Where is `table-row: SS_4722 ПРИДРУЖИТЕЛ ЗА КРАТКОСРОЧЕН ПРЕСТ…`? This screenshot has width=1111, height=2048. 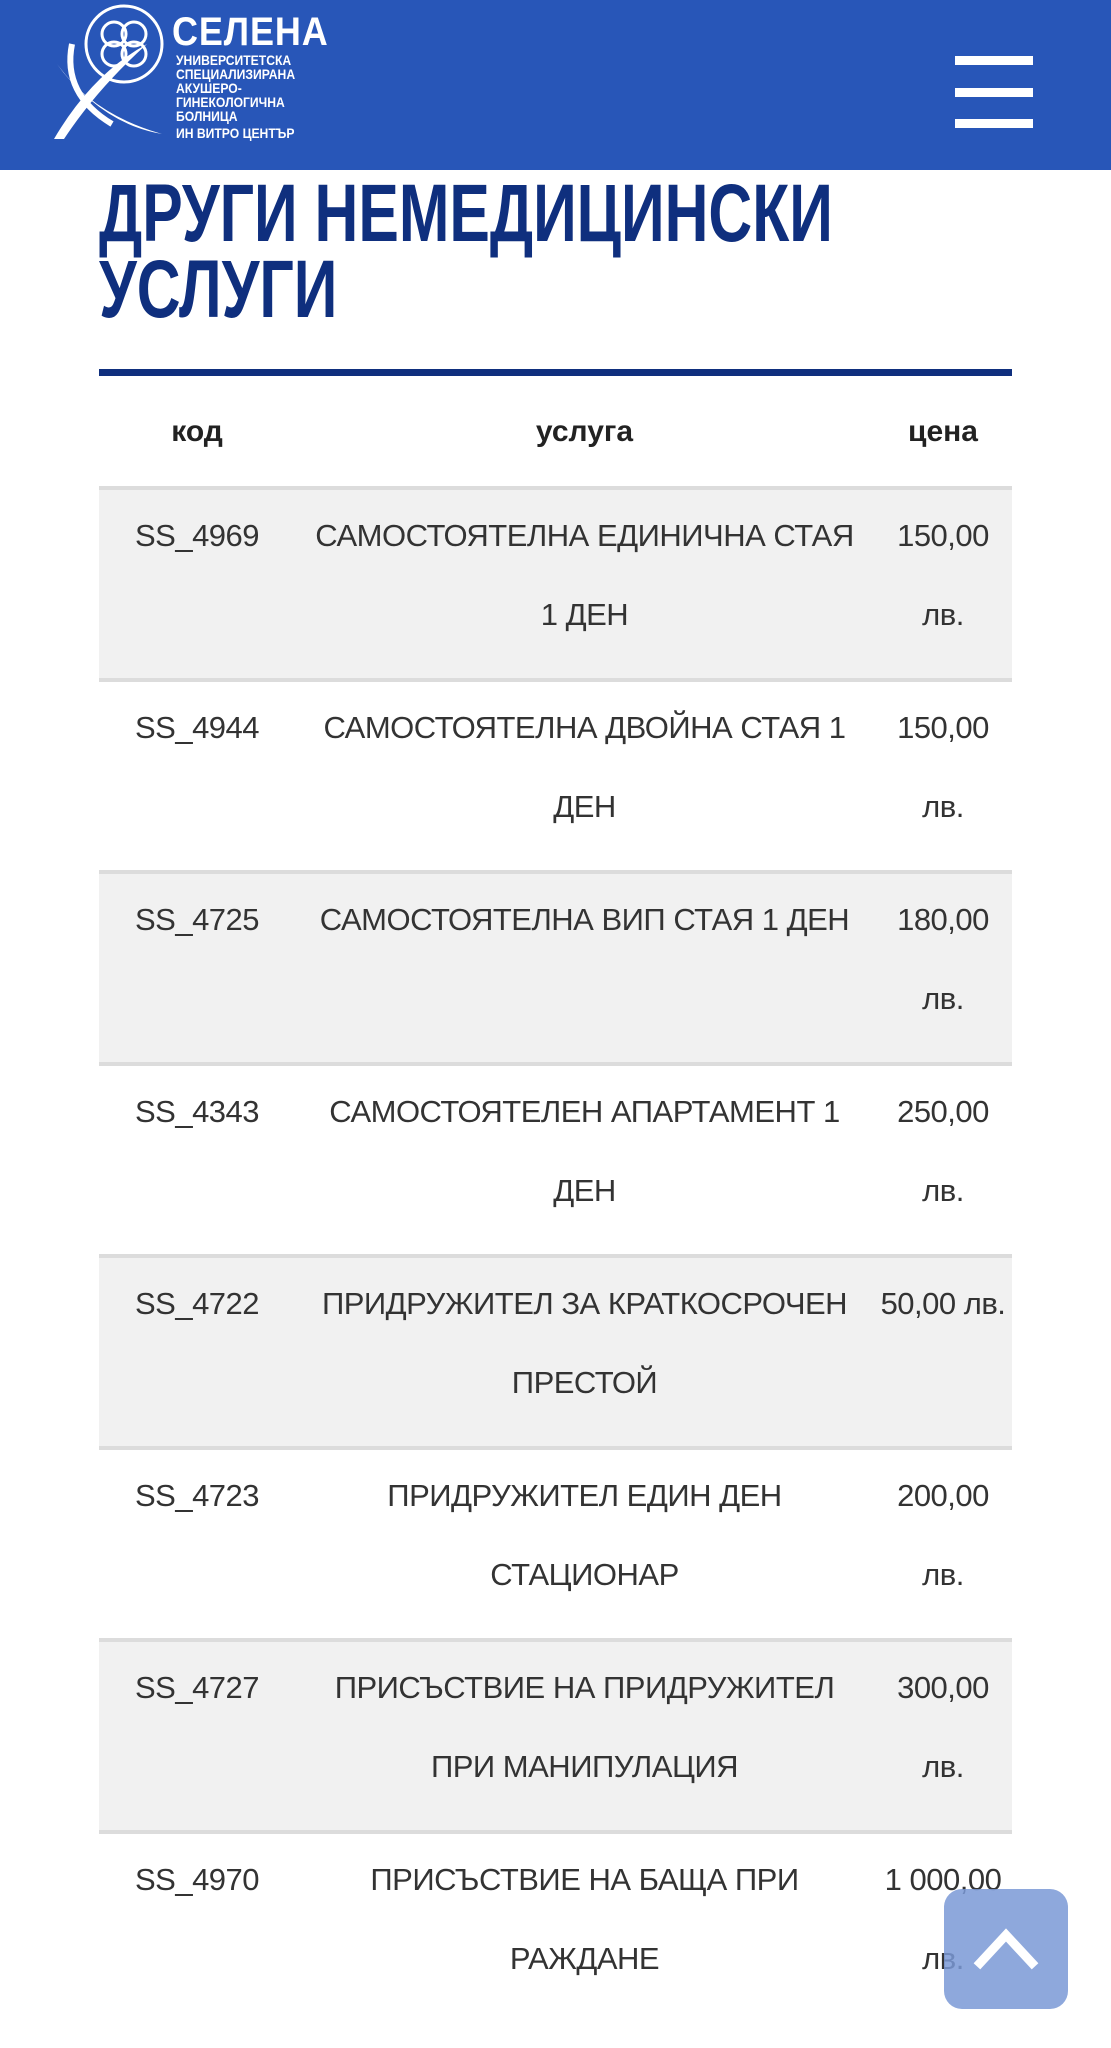 table-row: SS_4722 ПРИДРУЖИТЕЛ ЗА КРАТКОСРОЧЕН ПРЕСТ… is located at coordinates (555, 1351).